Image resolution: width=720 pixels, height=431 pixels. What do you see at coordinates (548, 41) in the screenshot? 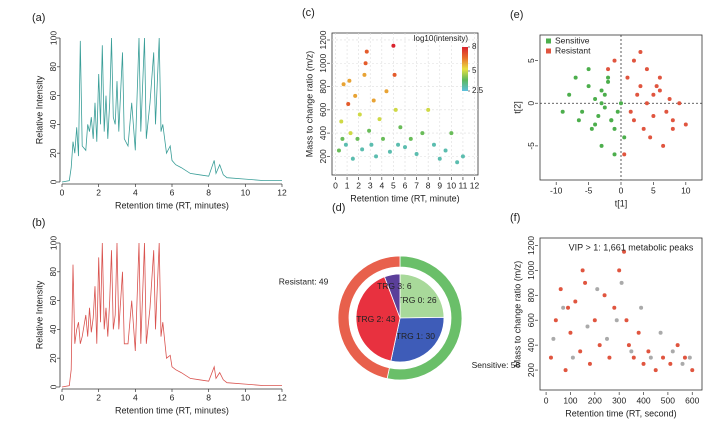
I see `legend-swatch` at bounding box center [548, 41].